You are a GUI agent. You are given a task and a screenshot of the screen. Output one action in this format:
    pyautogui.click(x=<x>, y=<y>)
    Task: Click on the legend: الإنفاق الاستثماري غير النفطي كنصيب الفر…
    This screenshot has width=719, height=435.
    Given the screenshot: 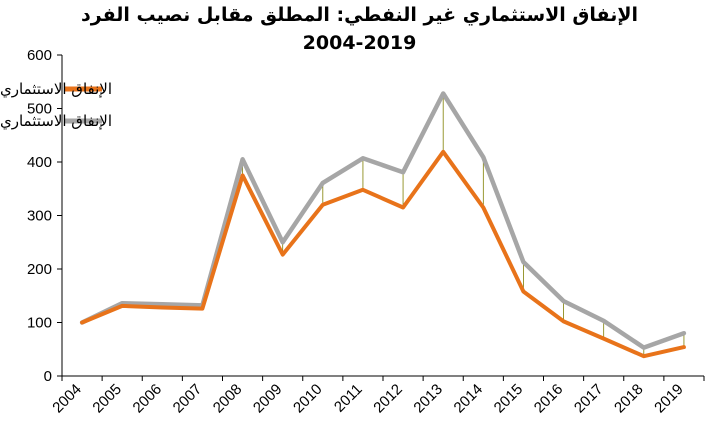 What is the action you would take?
    pyautogui.click(x=56, y=105)
    